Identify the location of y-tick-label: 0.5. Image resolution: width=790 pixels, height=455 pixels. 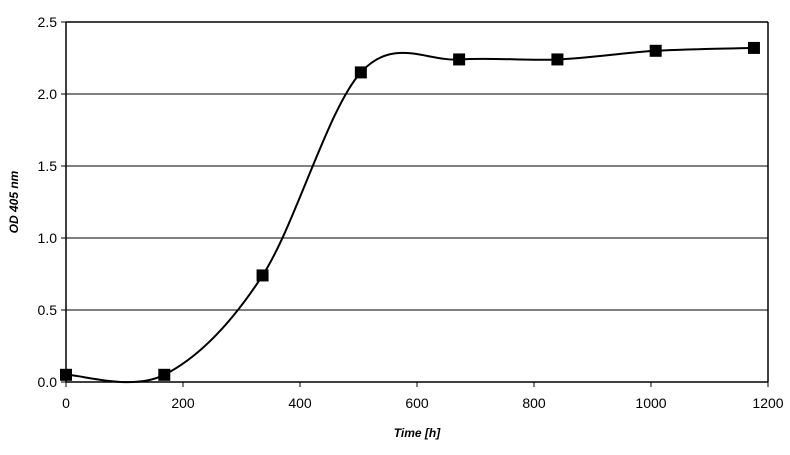
(48, 310).